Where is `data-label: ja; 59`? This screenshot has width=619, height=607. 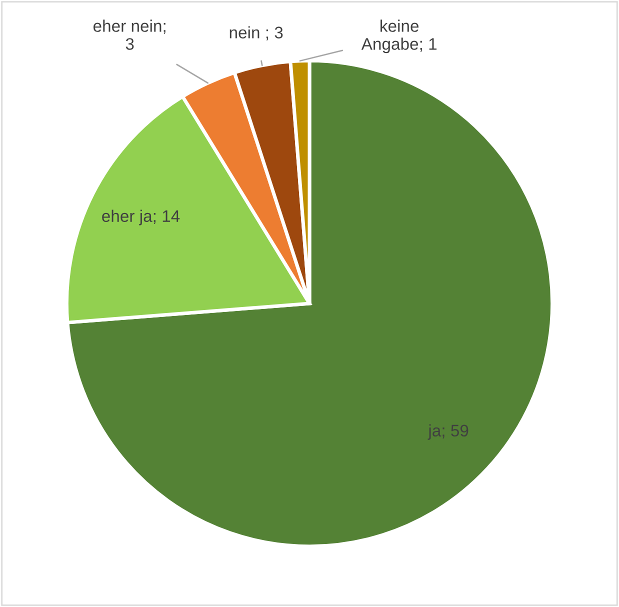
data-label: ja; 59 is located at coordinates (448, 432).